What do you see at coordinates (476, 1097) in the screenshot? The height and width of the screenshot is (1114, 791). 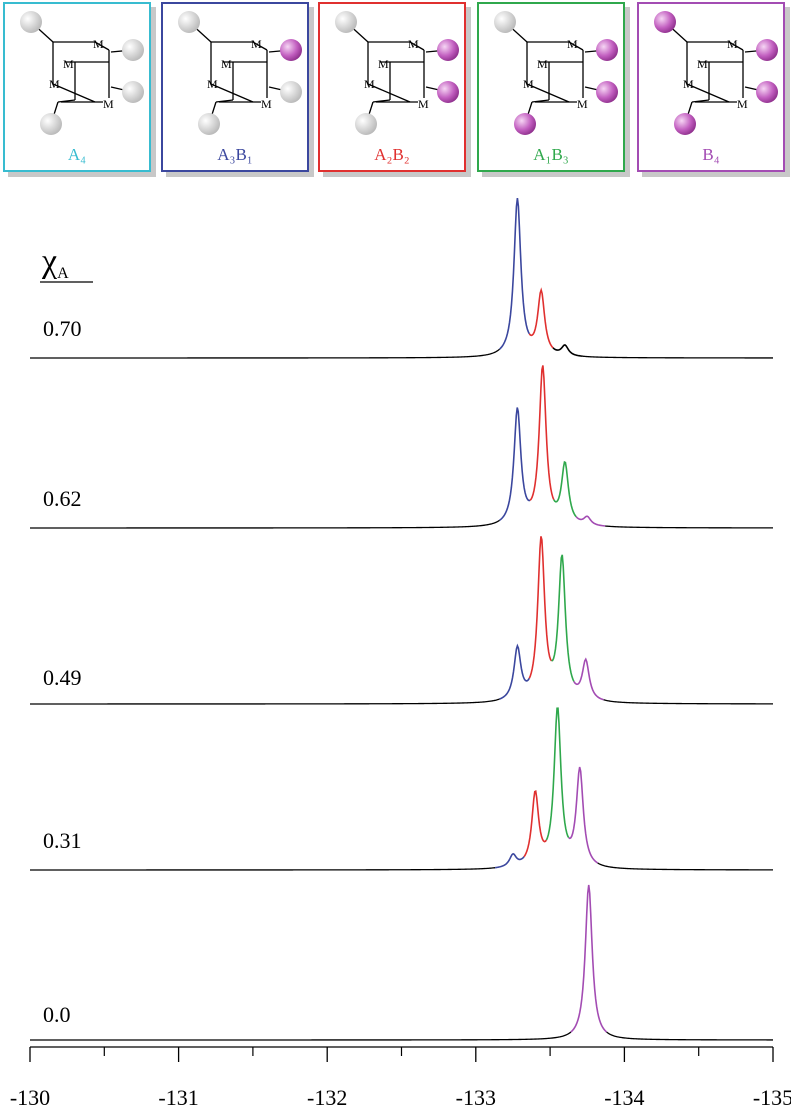 I see `x-tick-label: -133` at bounding box center [476, 1097].